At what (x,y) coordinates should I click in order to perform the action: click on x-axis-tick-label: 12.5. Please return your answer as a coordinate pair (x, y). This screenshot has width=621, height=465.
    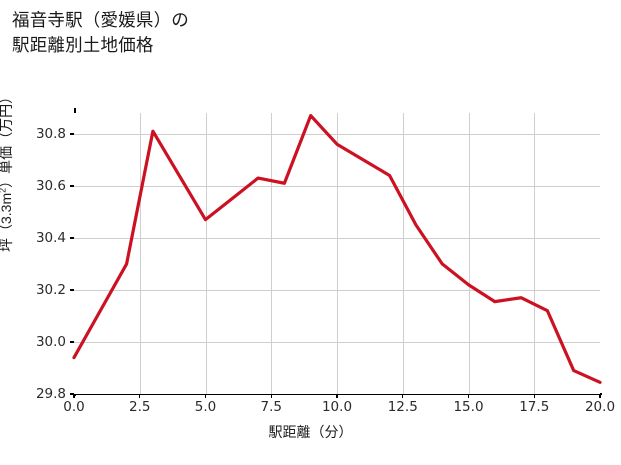
    Looking at the image, I should click on (402, 407).